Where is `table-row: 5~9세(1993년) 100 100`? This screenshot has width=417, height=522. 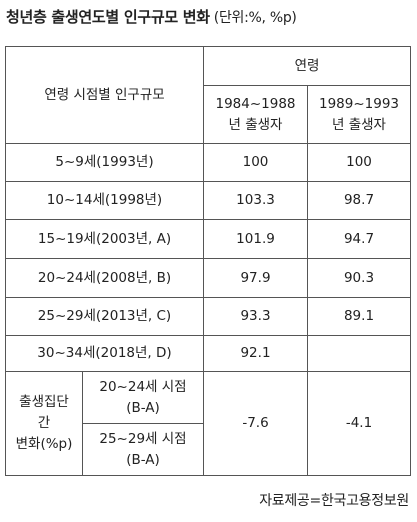
table-row: 5~9세(1993년) 100 100 is located at coordinates (208, 162).